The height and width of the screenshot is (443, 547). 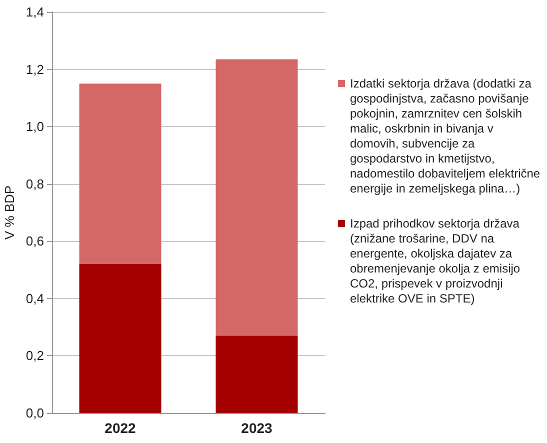 I want to click on legend-label: Izpad prihodkov sektorja država (znižane trošarine, DDV na energente, okoljska dajatev za obremenjevanje okolja z emisijo CO2, prispevek v proizvodnji elektrike OVE in SPTE), so click(x=435, y=261).